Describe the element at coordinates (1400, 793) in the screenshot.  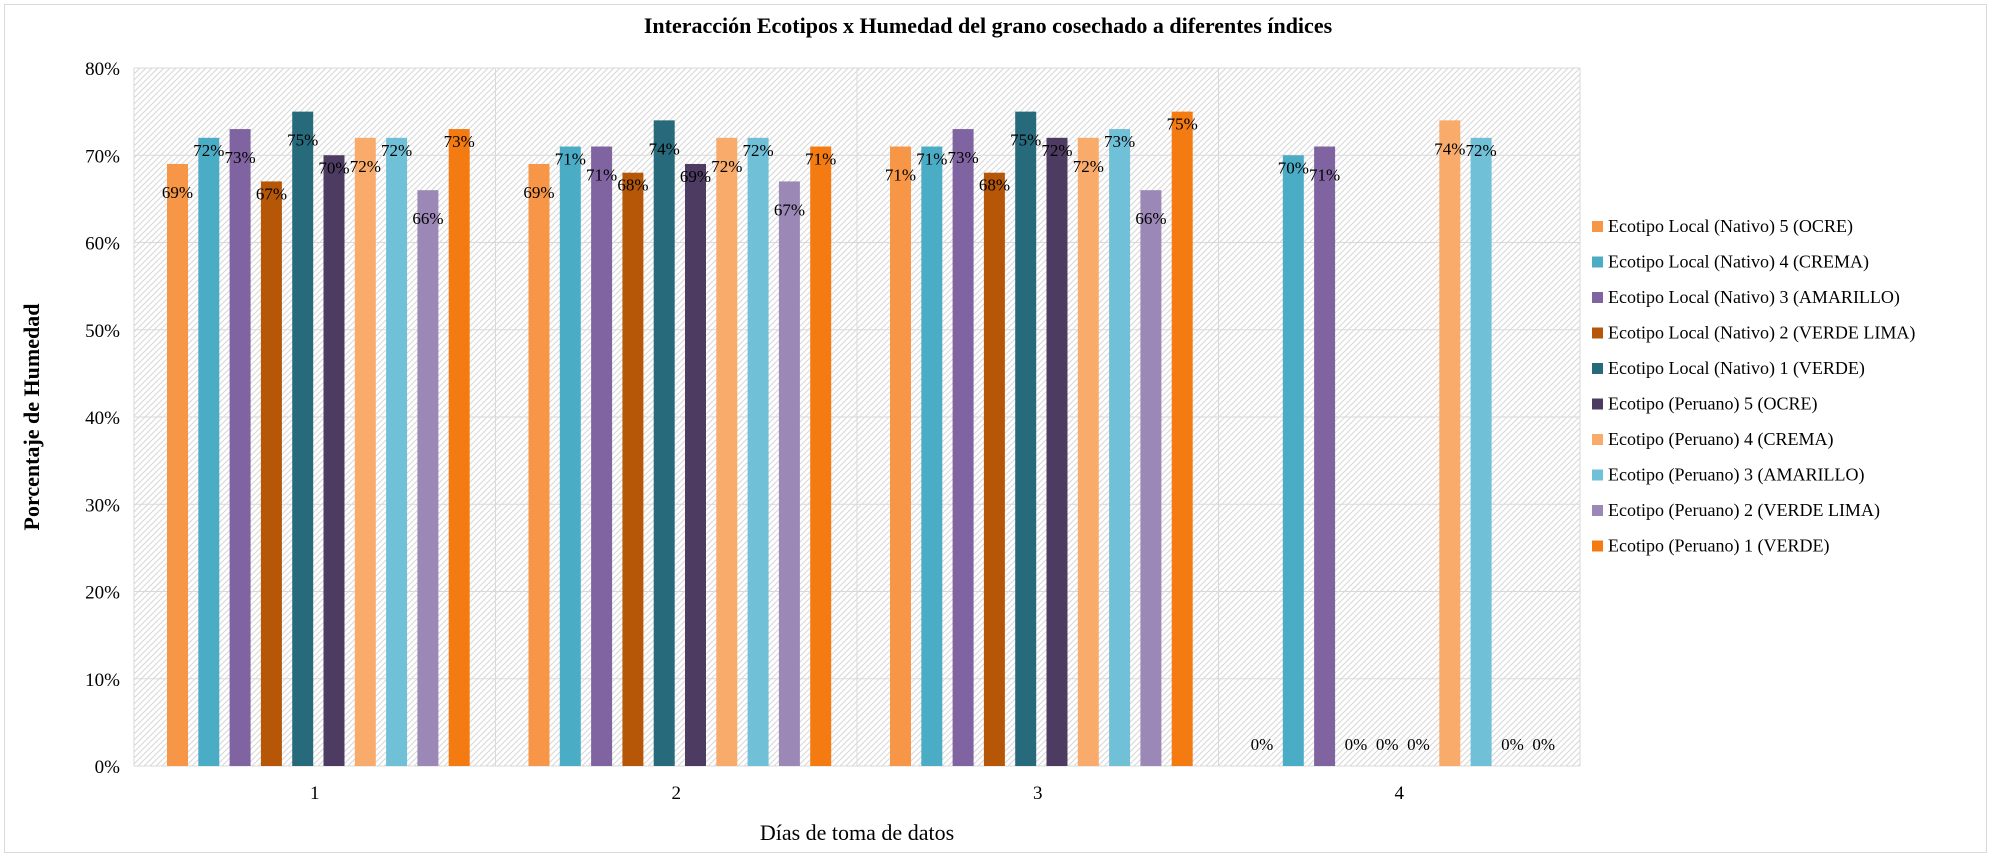
I see `x-tick-label: 4` at that location.